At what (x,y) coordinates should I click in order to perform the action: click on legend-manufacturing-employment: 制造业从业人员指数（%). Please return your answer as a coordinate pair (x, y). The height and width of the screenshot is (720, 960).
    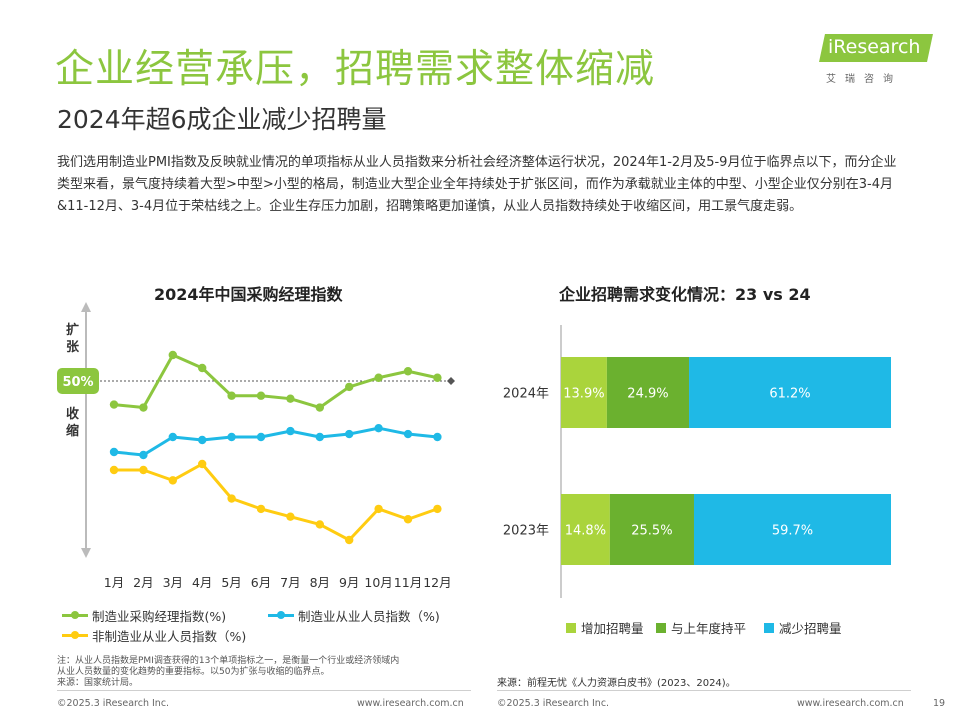
    Looking at the image, I should click on (354, 615).